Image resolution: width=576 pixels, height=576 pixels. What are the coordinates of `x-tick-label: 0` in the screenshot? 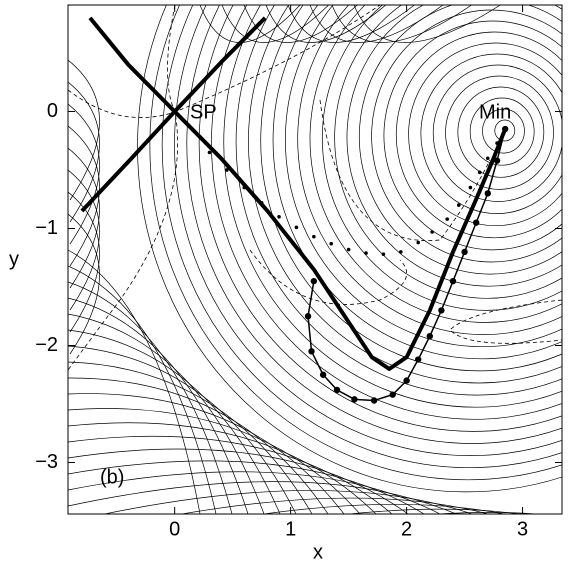 It's located at (174, 529).